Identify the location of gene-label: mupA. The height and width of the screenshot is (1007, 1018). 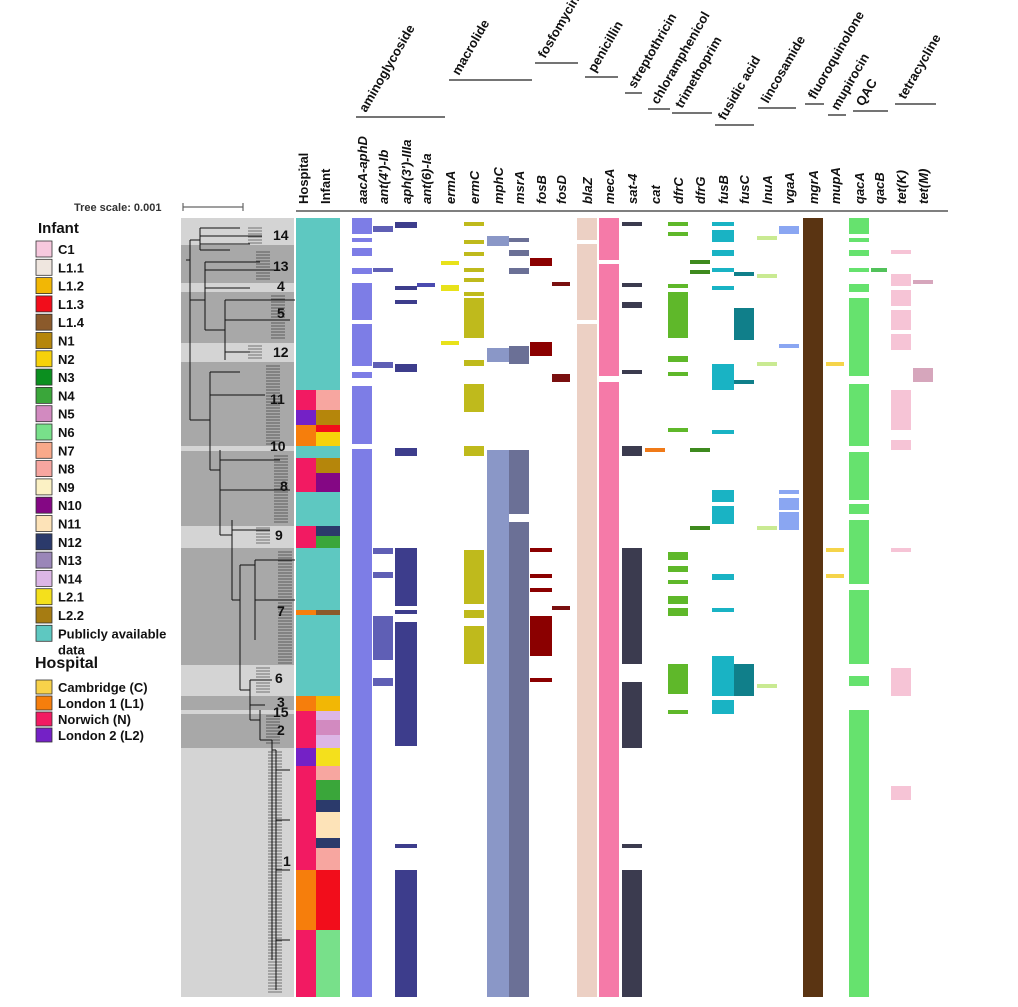
(835, 185).